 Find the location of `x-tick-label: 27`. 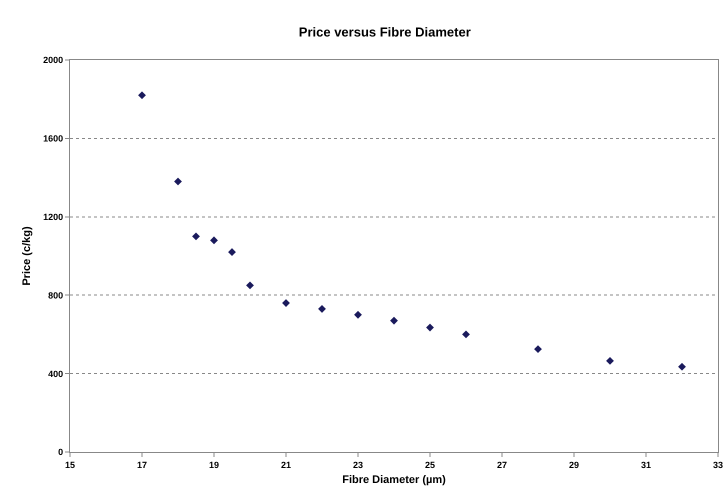

x-tick-label: 27 is located at coordinates (502, 465).